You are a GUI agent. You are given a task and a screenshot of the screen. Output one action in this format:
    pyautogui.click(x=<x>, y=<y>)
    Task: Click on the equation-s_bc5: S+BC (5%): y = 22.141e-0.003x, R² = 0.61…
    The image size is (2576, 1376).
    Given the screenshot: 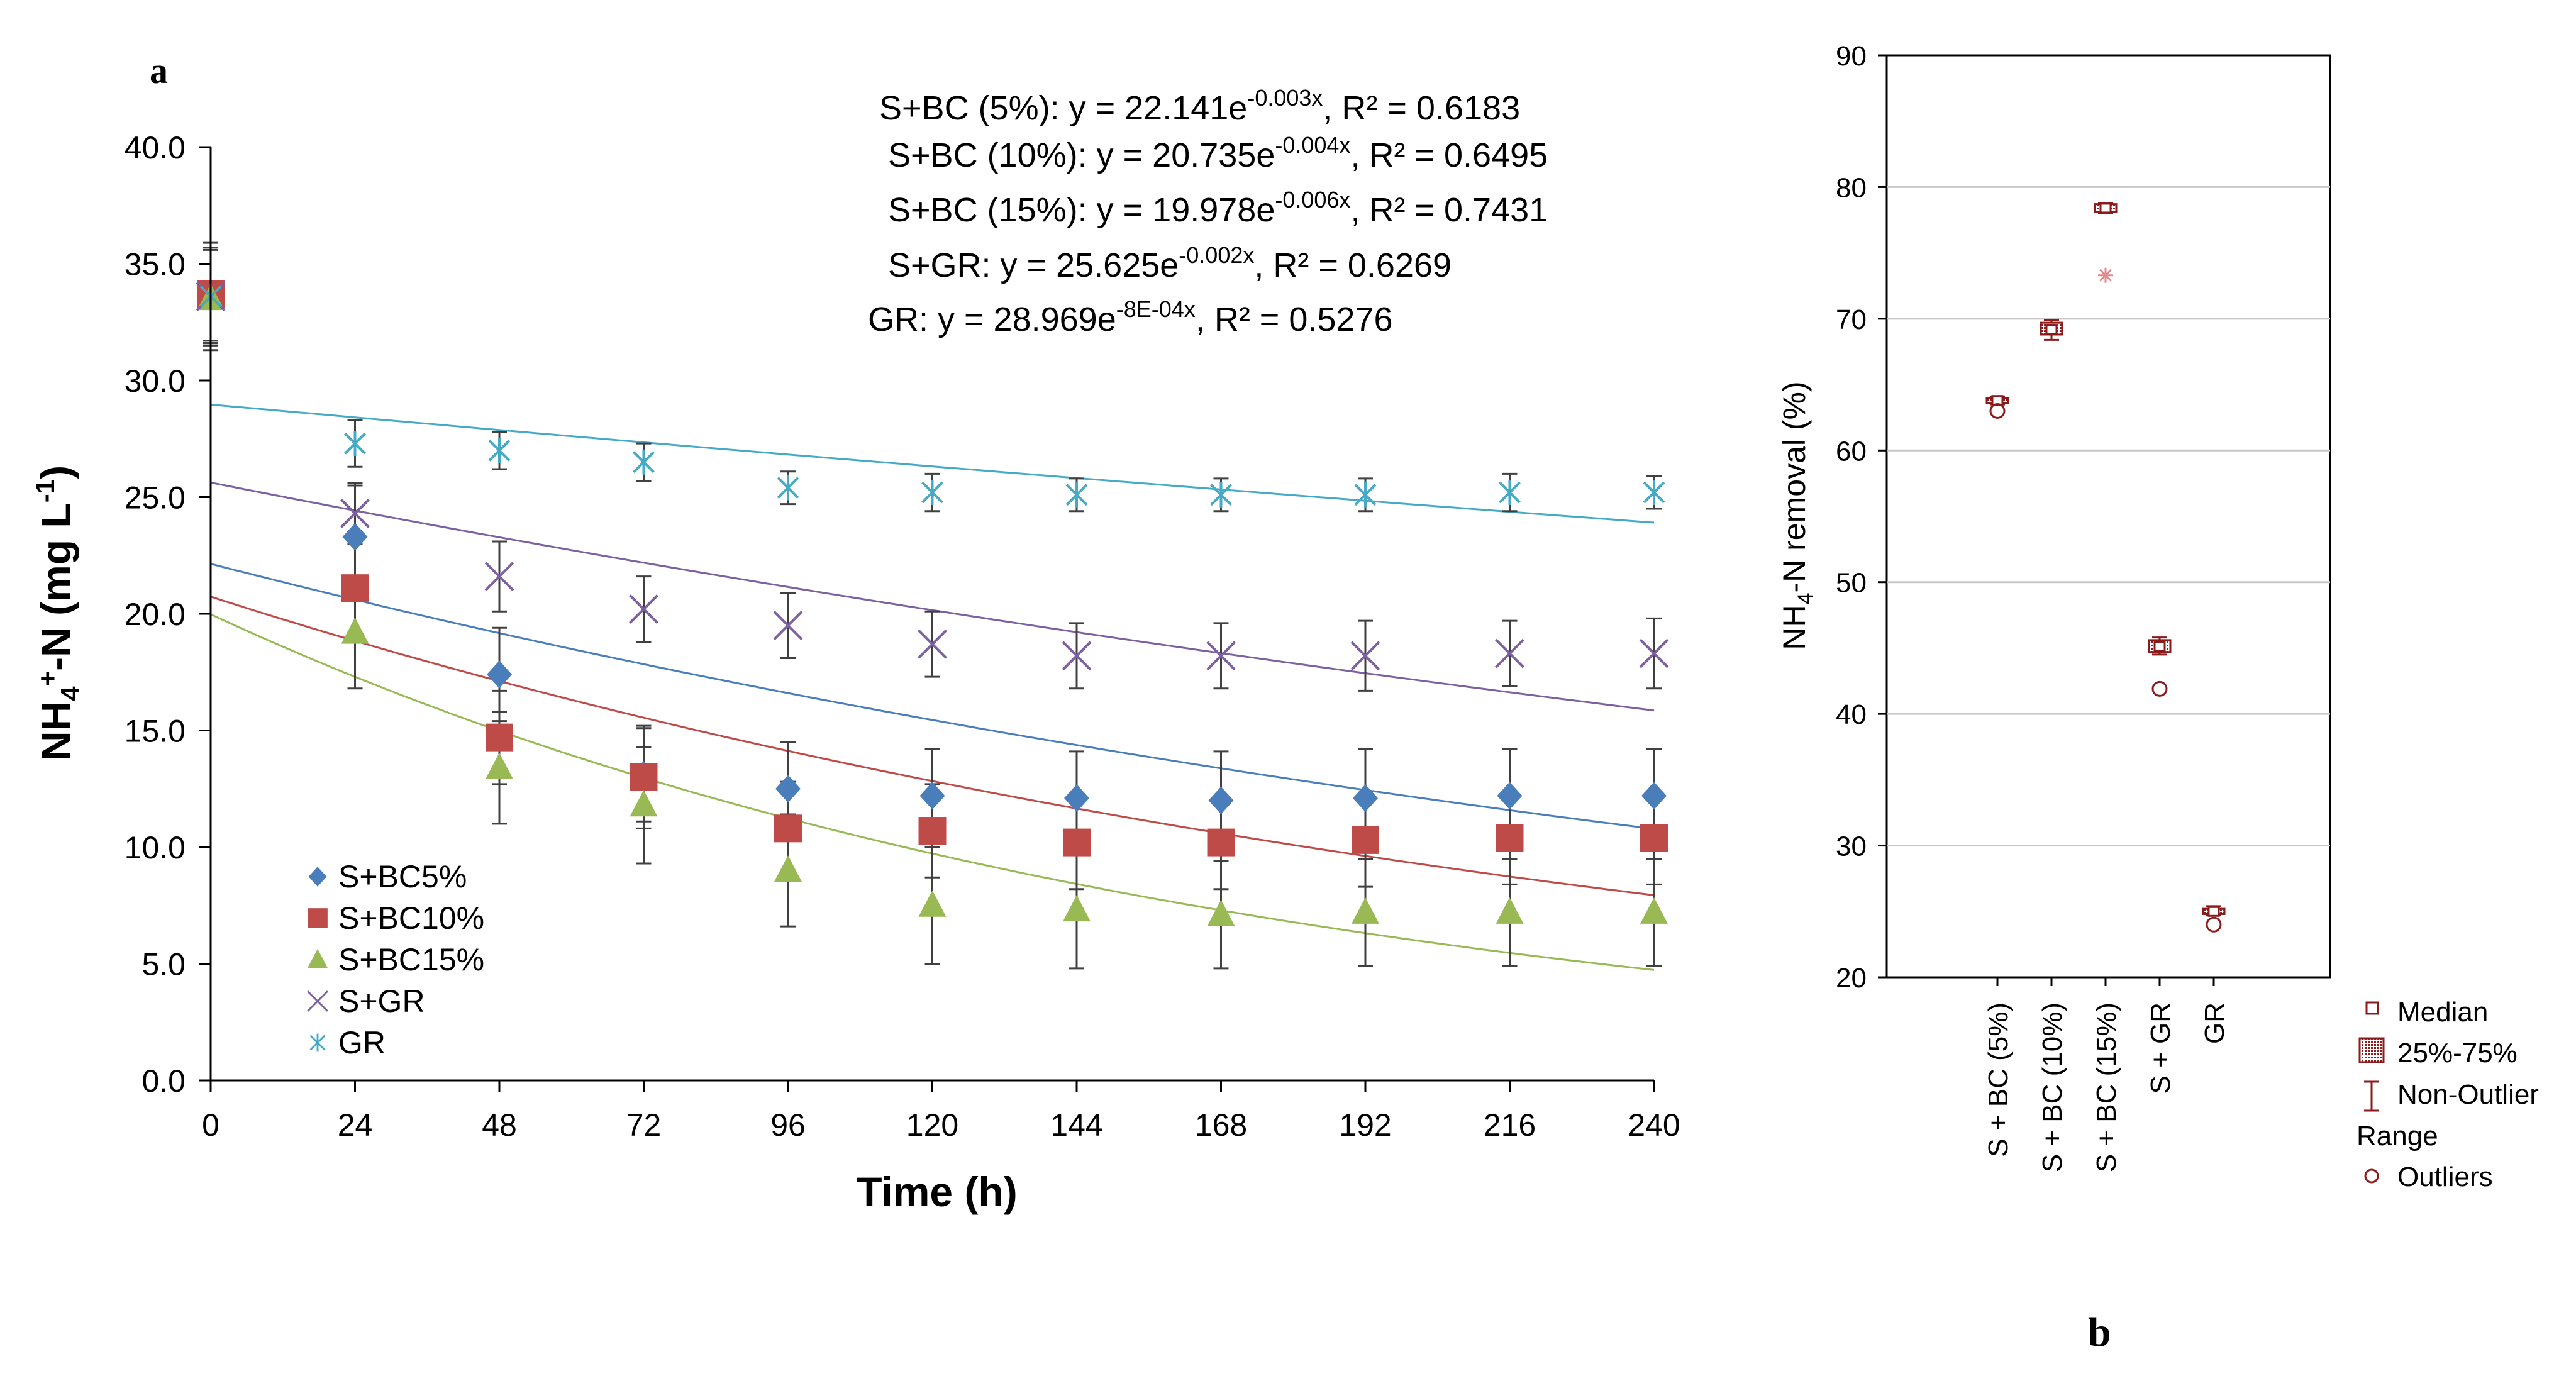 What is the action you would take?
    pyautogui.click(x=1199, y=106)
    